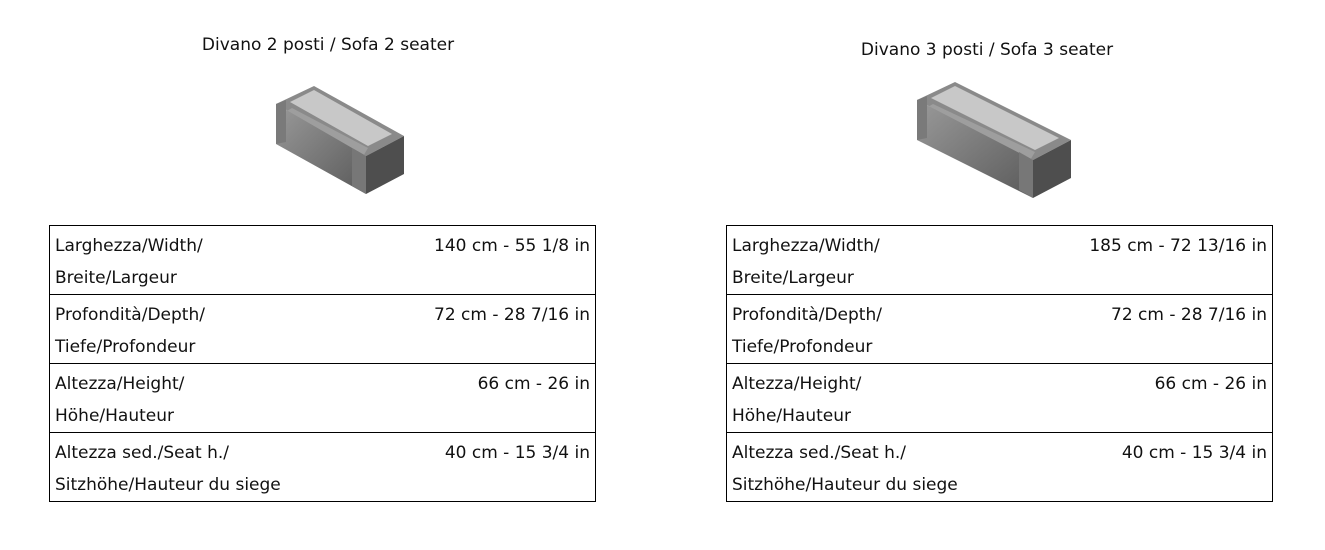 This screenshot has height=550, width=1325. Describe the element at coordinates (987, 50) in the screenshot. I see `title-sofa-3: Divano 3 posti / Sofa 3 seater` at that location.